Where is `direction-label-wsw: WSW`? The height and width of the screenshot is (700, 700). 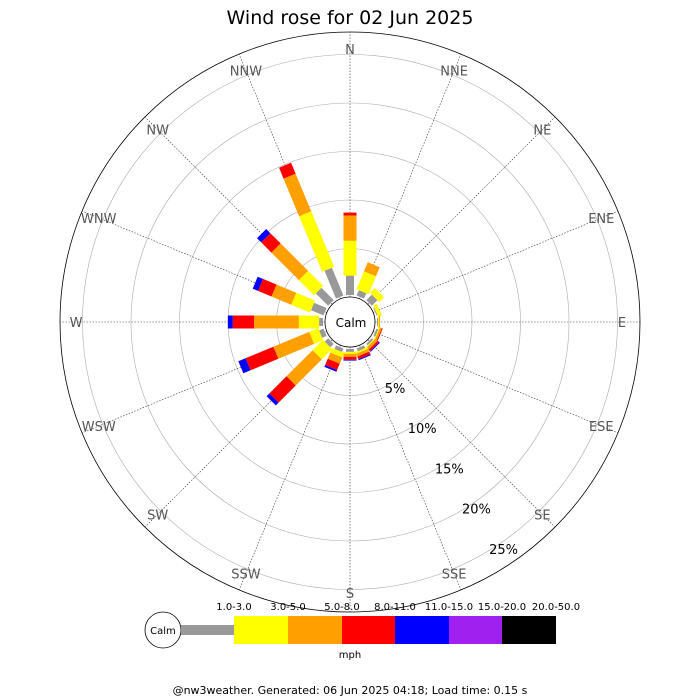 direction-label-wsw: WSW is located at coordinates (99, 427).